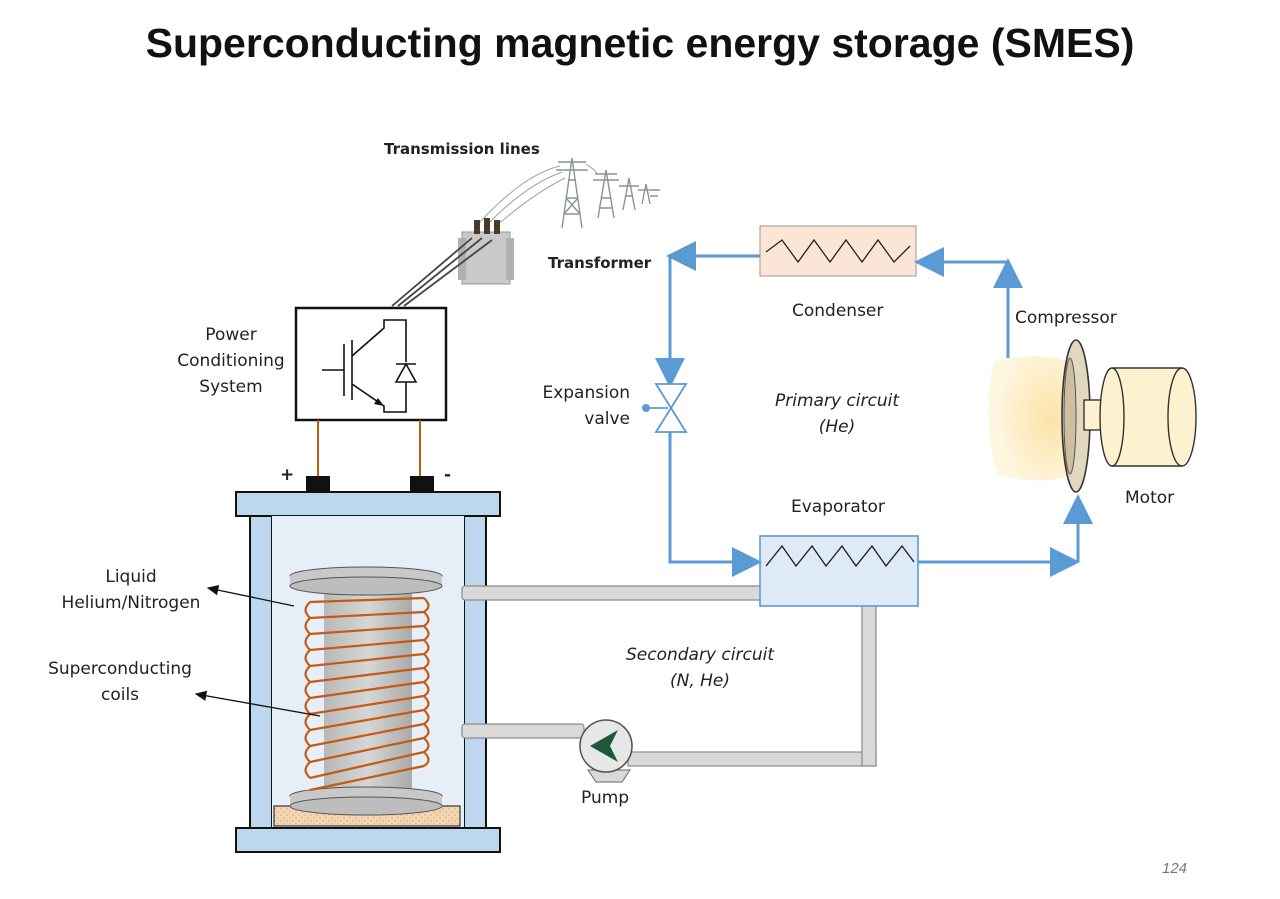 The width and height of the screenshot is (1280, 899). Describe the element at coordinates (700, 681) in the screenshot. I see `secondary-label-line2: (N, He)` at that location.